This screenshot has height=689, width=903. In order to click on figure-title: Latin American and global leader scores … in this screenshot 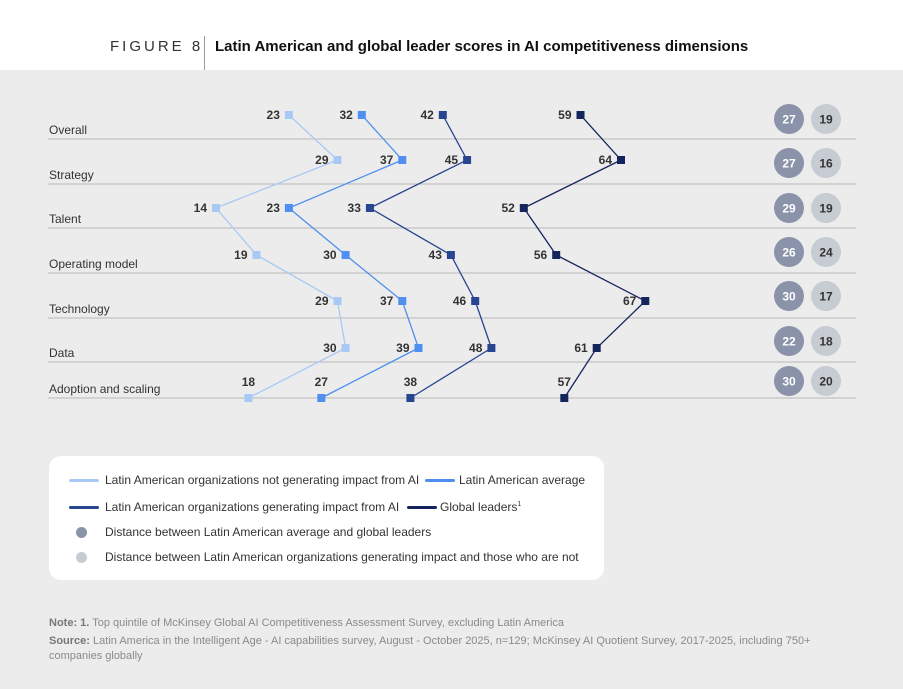, I will do `click(482, 46)`.